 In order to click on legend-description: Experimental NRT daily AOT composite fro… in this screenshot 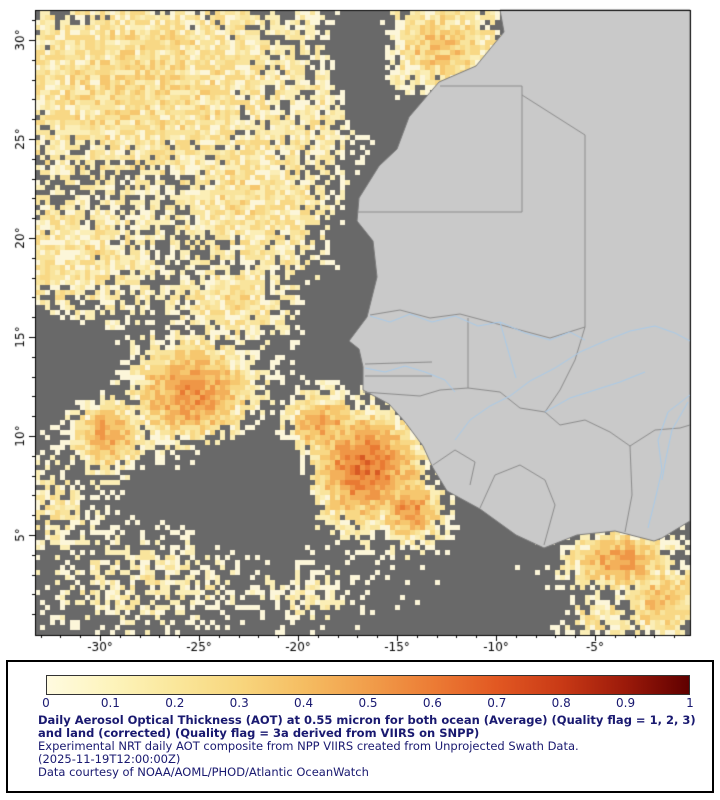, I will do `click(308, 745)`.